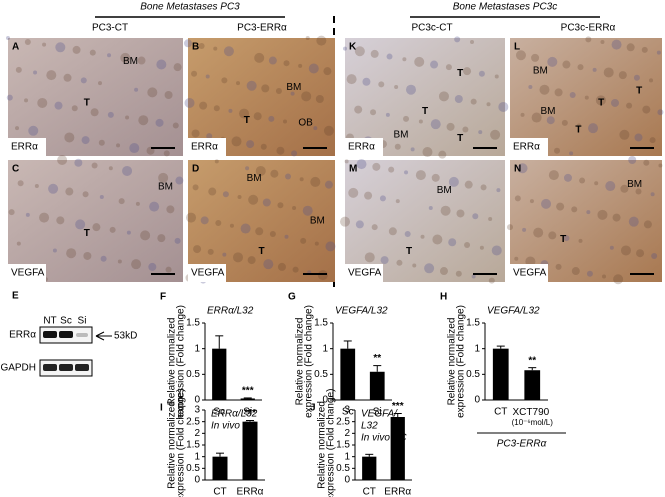 This screenshot has height=497, width=665. I want to click on micrograph: N VEGFA BM T, so click(585, 220).